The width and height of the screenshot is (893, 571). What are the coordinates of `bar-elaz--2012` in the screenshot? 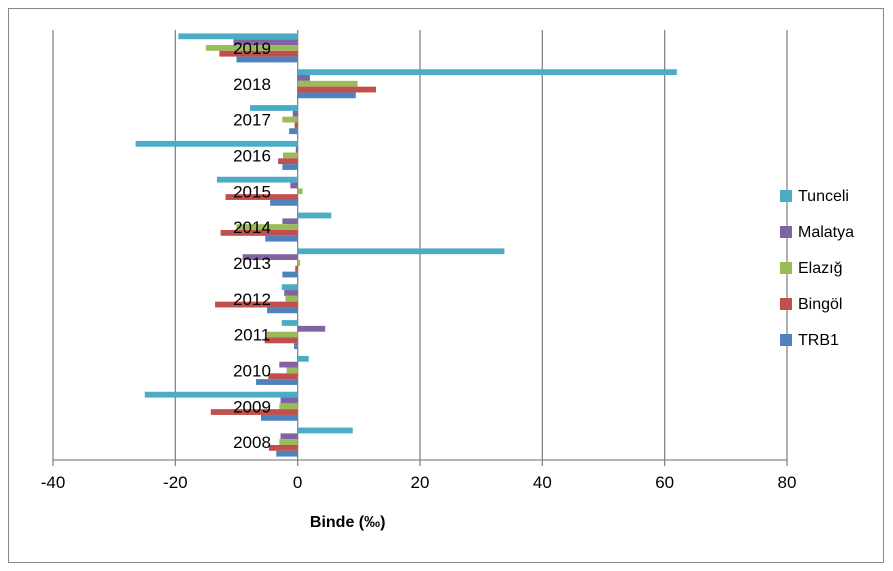 It's located at (291, 298).